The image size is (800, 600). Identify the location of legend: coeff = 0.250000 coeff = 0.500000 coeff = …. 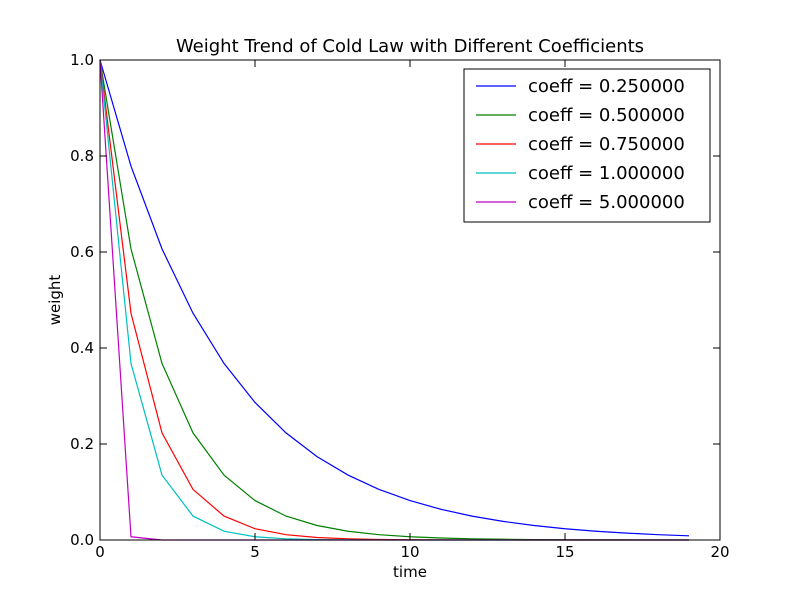
(587, 145).